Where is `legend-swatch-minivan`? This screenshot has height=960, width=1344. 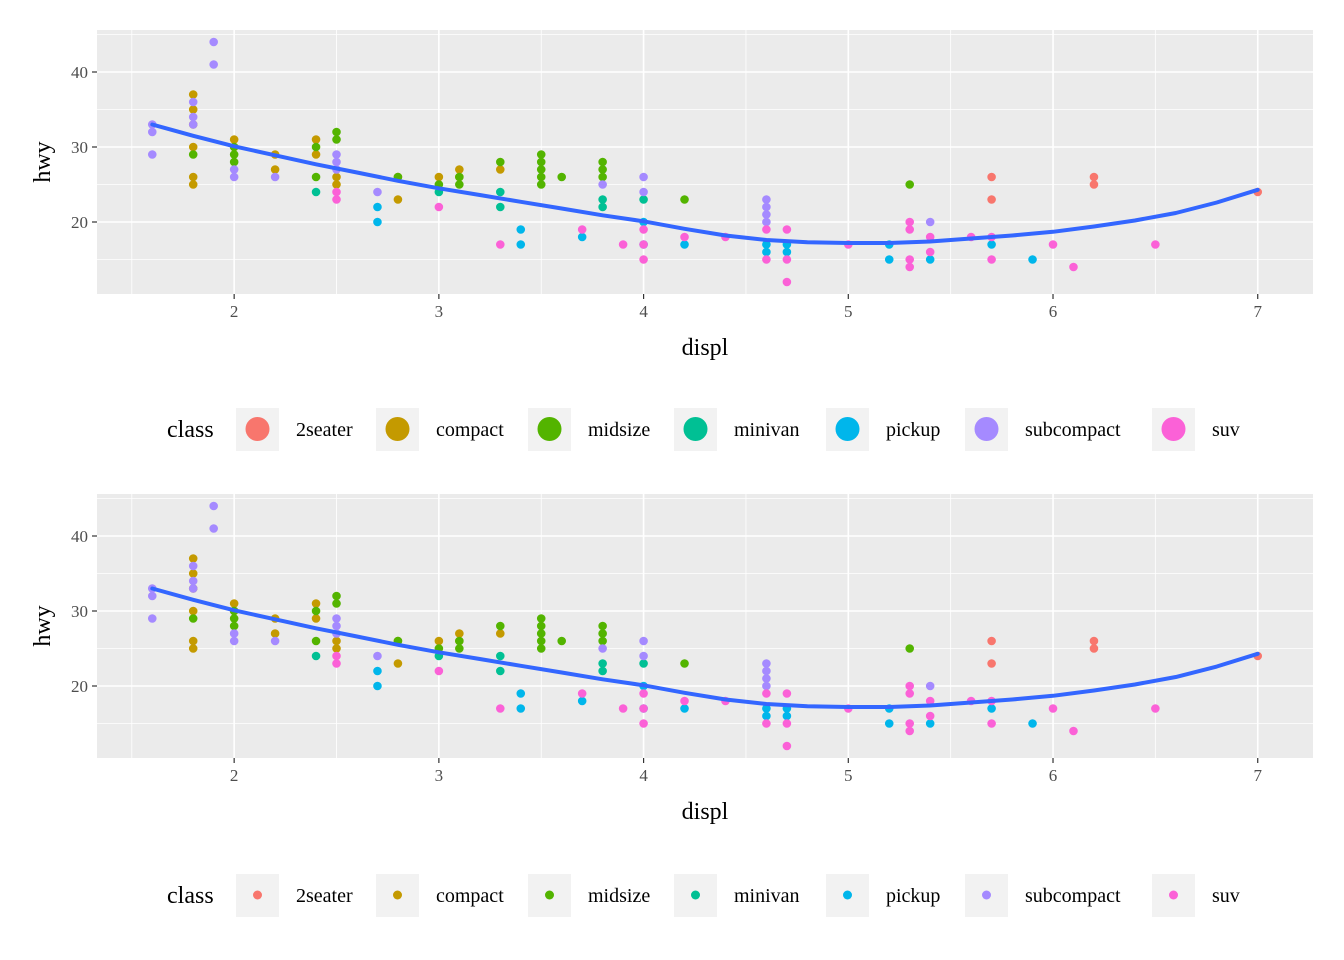 legend-swatch-minivan is located at coordinates (695, 895).